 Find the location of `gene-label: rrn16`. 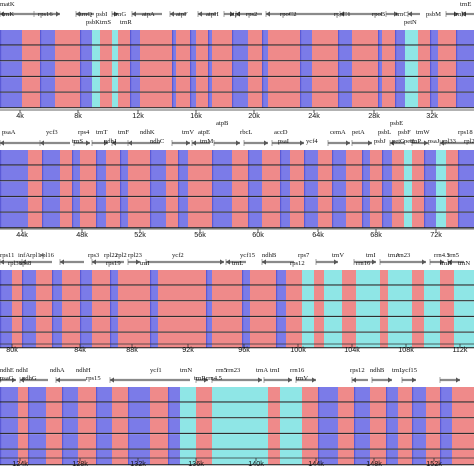

gene-label: rrn16 is located at coordinates (363, 263).